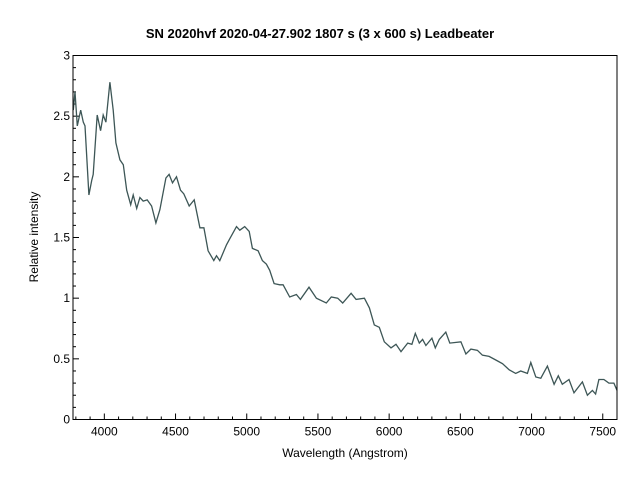  I want to click on y-tick-label: 1, so click(66, 298).